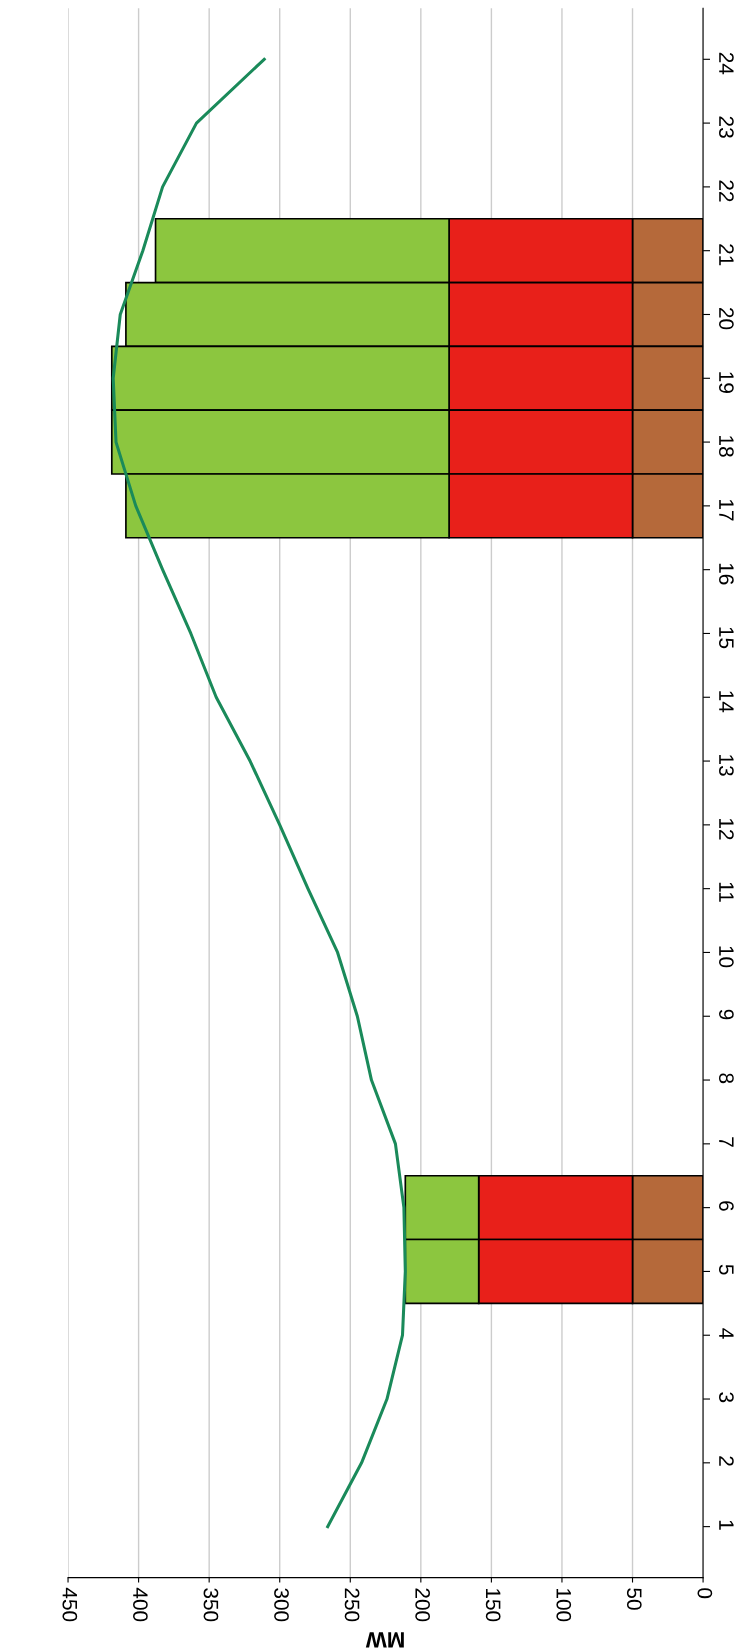 The height and width of the screenshot is (1652, 756). Describe the element at coordinates (140, 1604) in the screenshot. I see `x-tick-label: 400` at that location.